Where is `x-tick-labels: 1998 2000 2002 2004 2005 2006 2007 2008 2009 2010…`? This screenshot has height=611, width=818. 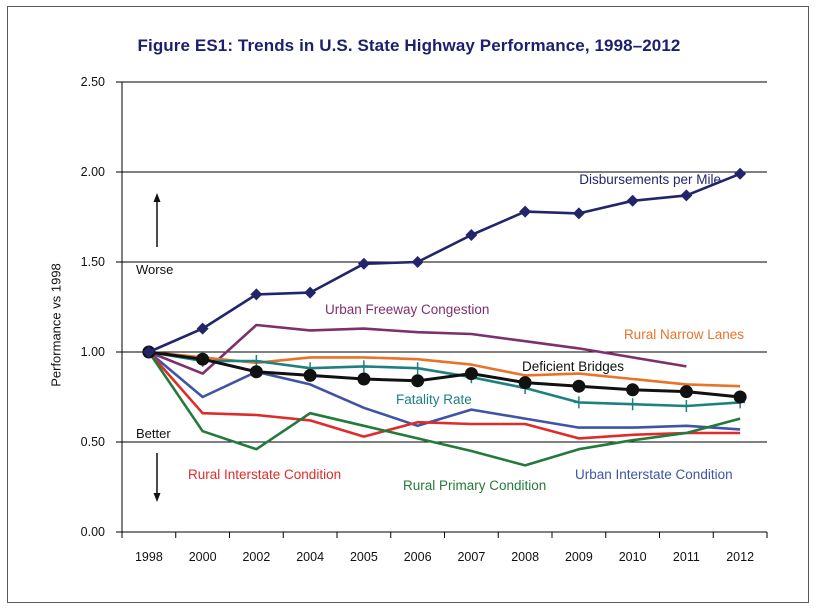
x-tick-labels: 1998 2000 2002 2004 2005 2006 2007 2008 2009 2010… is located at coordinates (444, 557).